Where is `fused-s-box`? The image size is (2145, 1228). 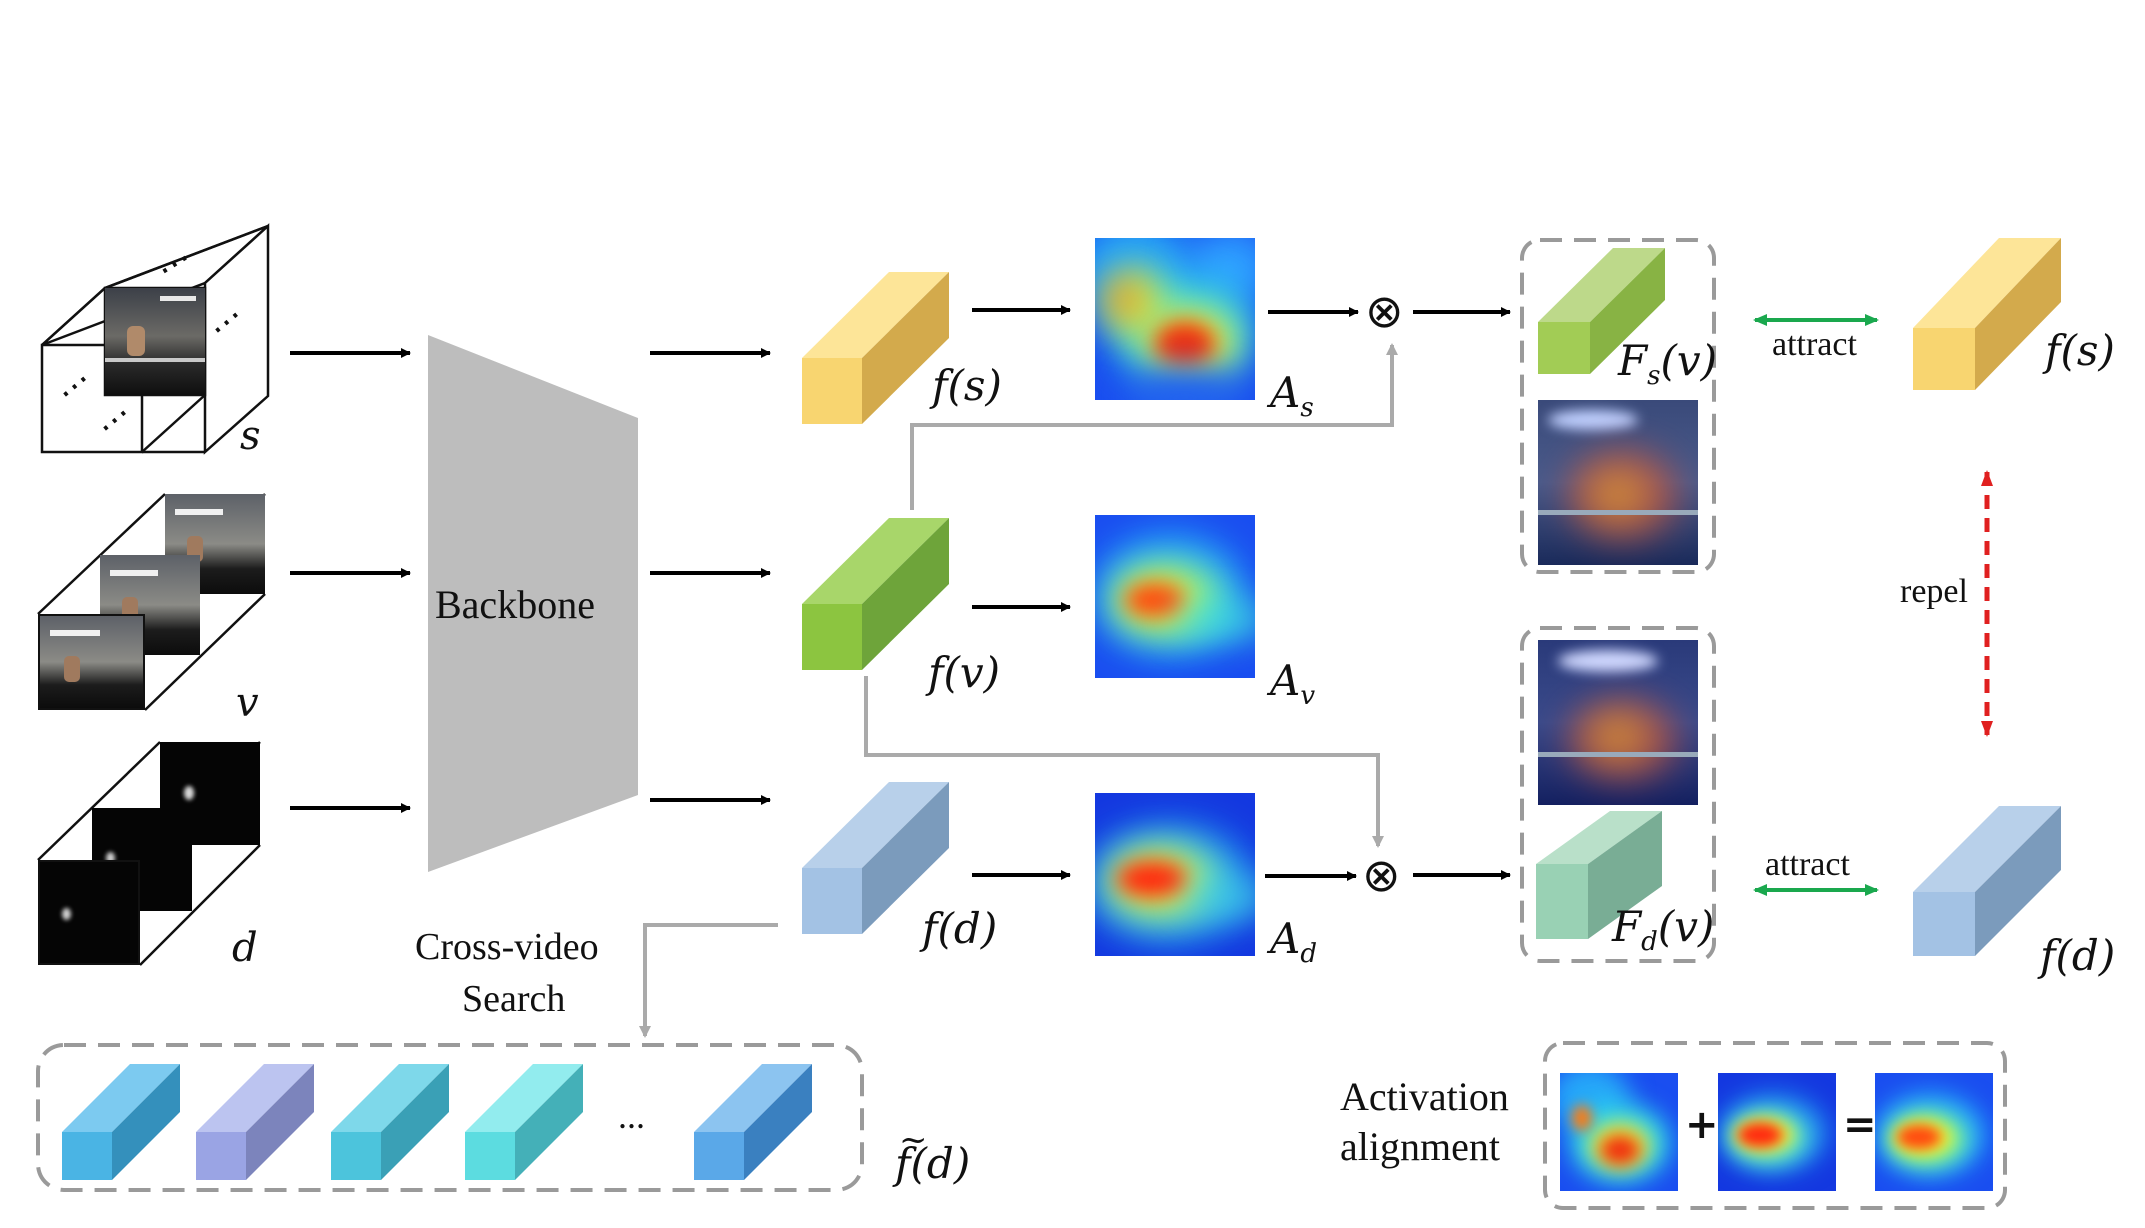
fused-s-box is located at coordinates (1618, 406).